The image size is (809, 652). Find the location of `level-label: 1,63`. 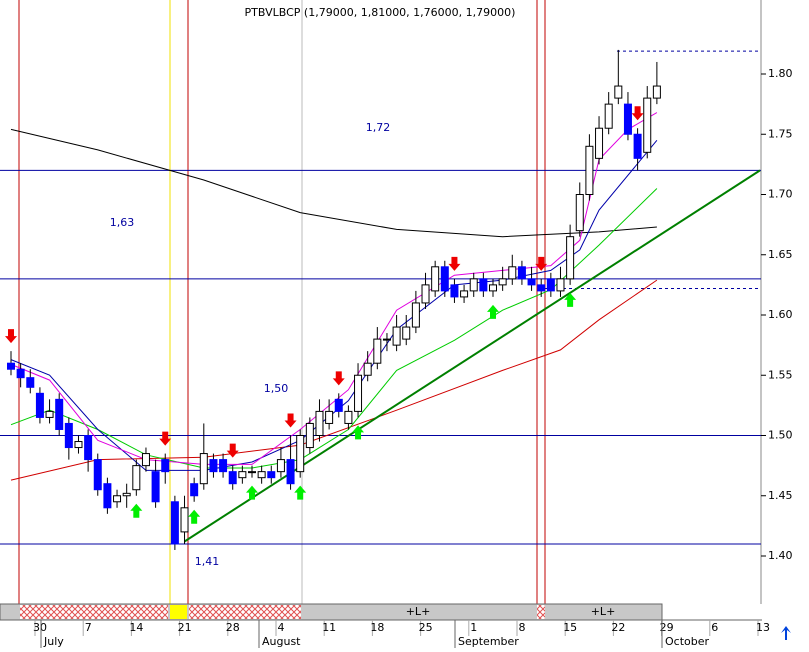

level-label: 1,63 is located at coordinates (122, 222).